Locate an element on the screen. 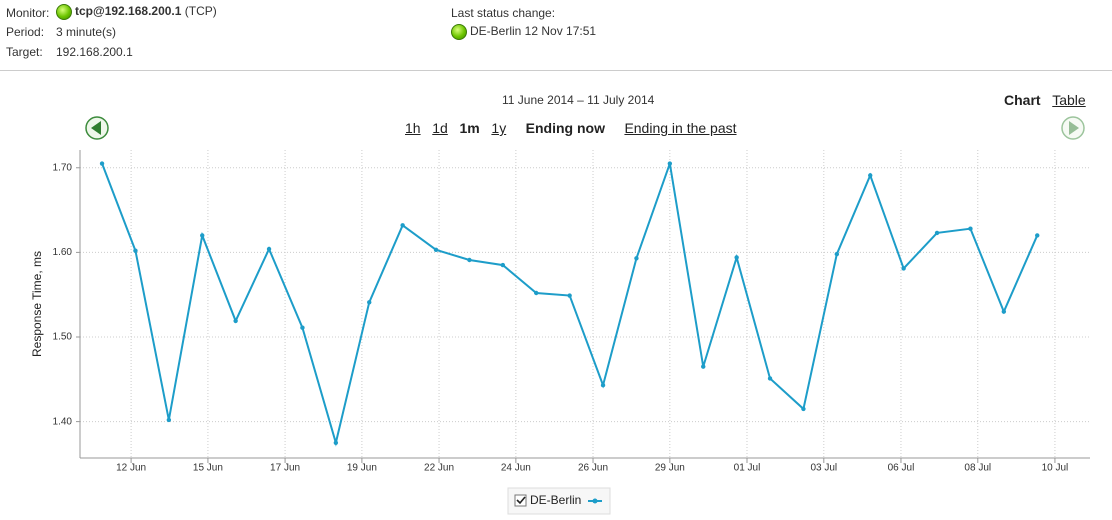 This screenshot has height=520, width=1112. x-tick-label: 19 Jun is located at coordinates (362, 468).